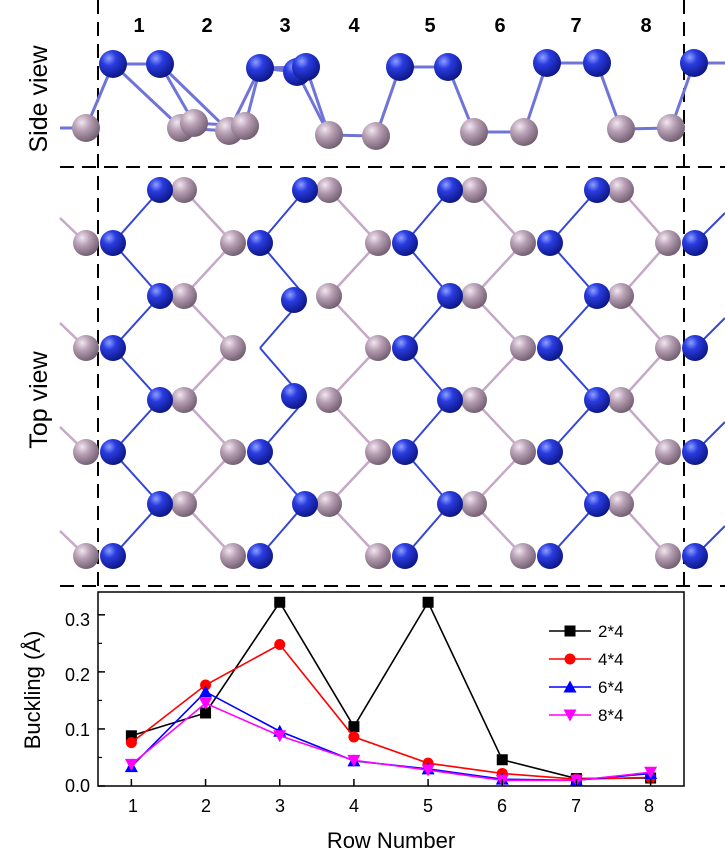 The height and width of the screenshot is (866, 725). What do you see at coordinates (611, 659) in the screenshot?
I see `legend-label-4x4: 4*4` at bounding box center [611, 659].